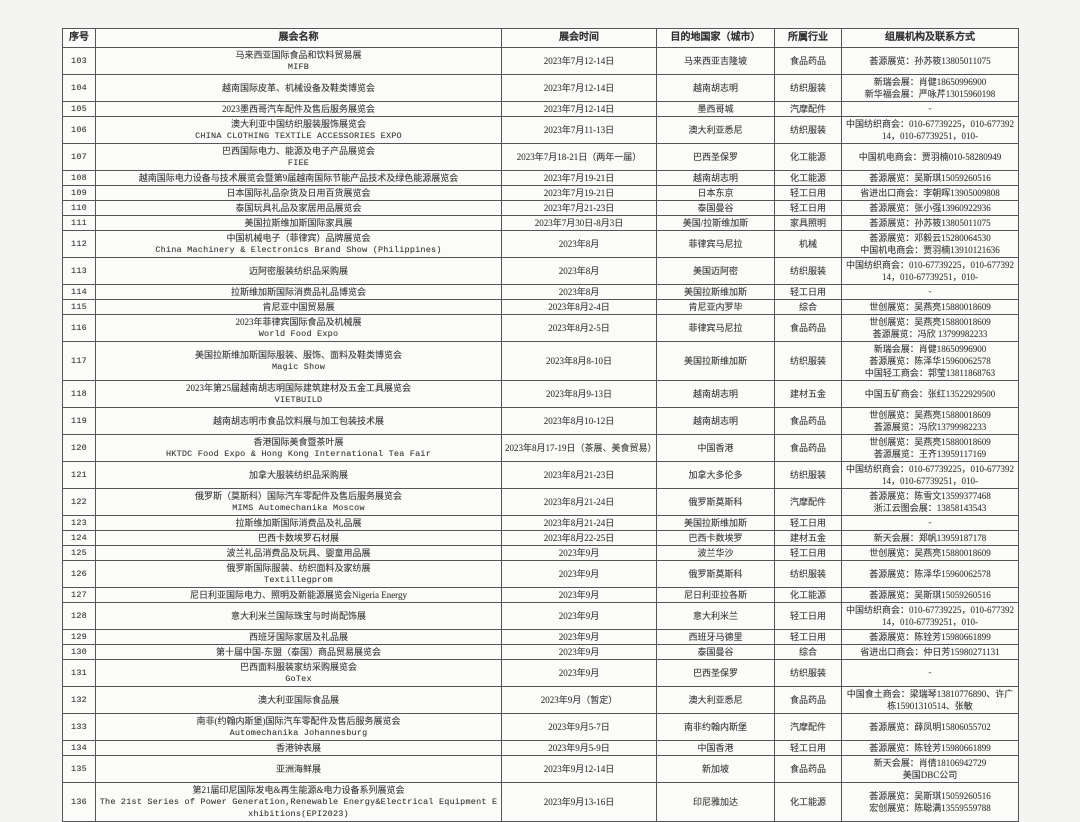 This screenshot has width=1080, height=822. What do you see at coordinates (298, 421) in the screenshot?
I see `exhibition-name: 越南胡志明市食品饮料展与加工包装技术展` at bounding box center [298, 421].